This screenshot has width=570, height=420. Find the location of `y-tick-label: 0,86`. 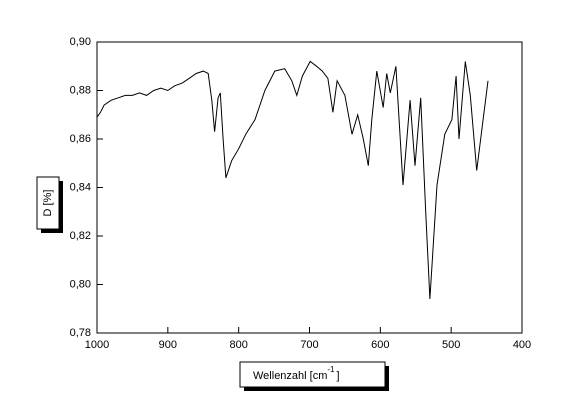

y-tick-label: 0,86 is located at coordinates (80, 139).